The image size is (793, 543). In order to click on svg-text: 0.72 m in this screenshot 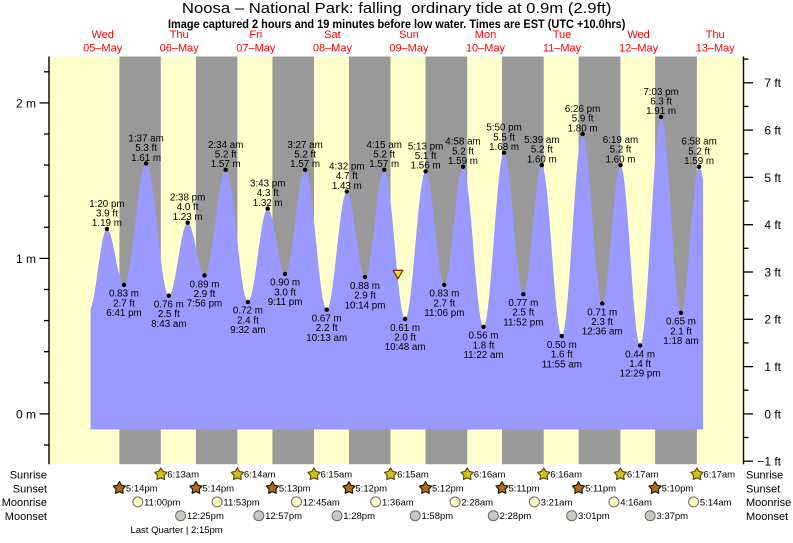, I will do `click(248, 311)`.